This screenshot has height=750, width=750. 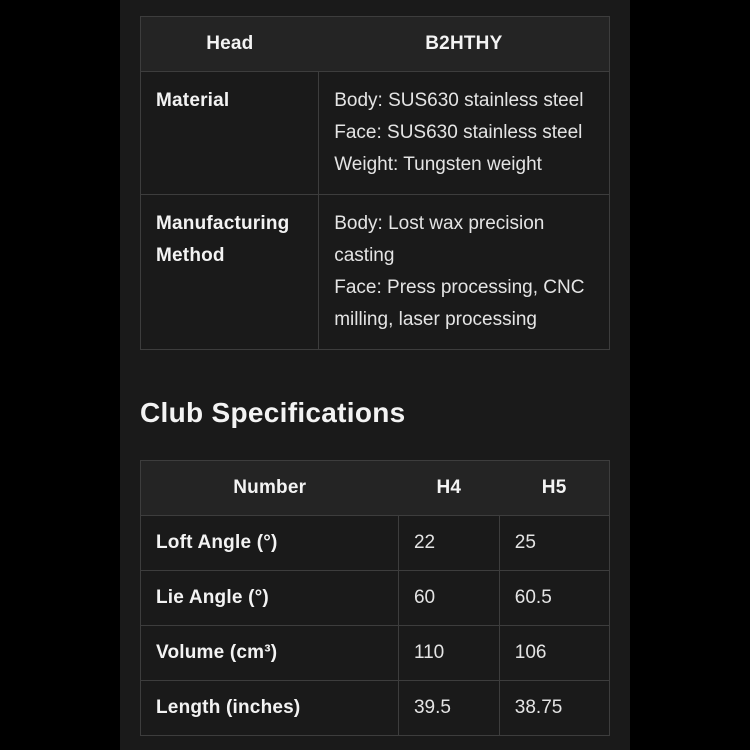 I want to click on lie-angle-h4-value: 60, so click(x=448, y=598).